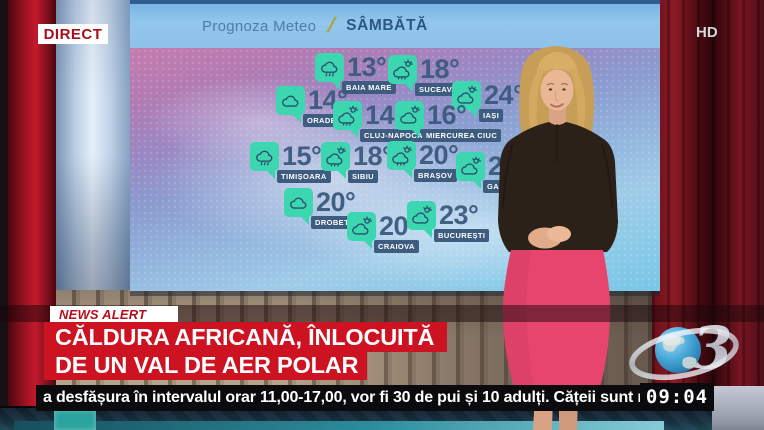 The image size is (764, 430). Describe the element at coordinates (677, 397) in the screenshot. I see `clock: 09:04` at that location.